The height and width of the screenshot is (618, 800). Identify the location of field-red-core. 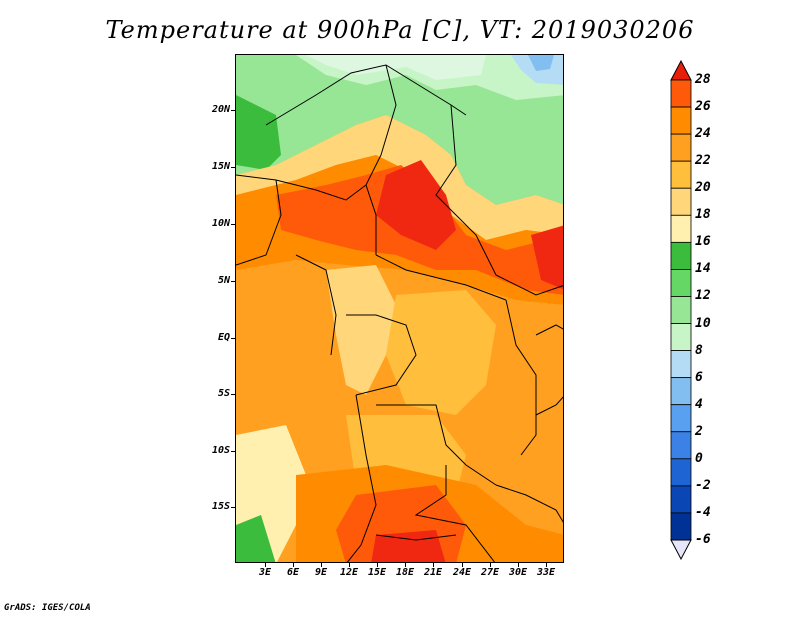
(416, 205).